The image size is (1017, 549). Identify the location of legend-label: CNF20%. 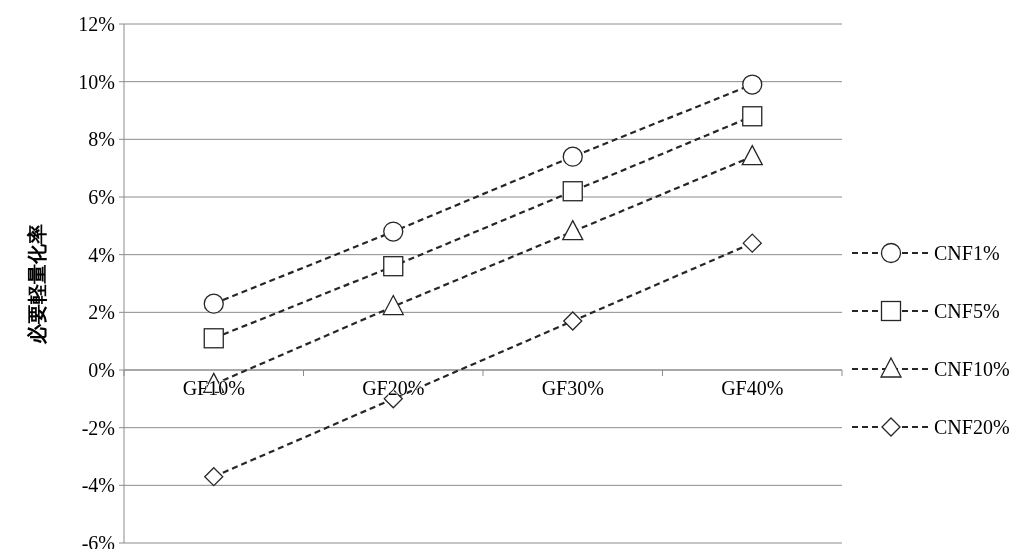
(972, 427).